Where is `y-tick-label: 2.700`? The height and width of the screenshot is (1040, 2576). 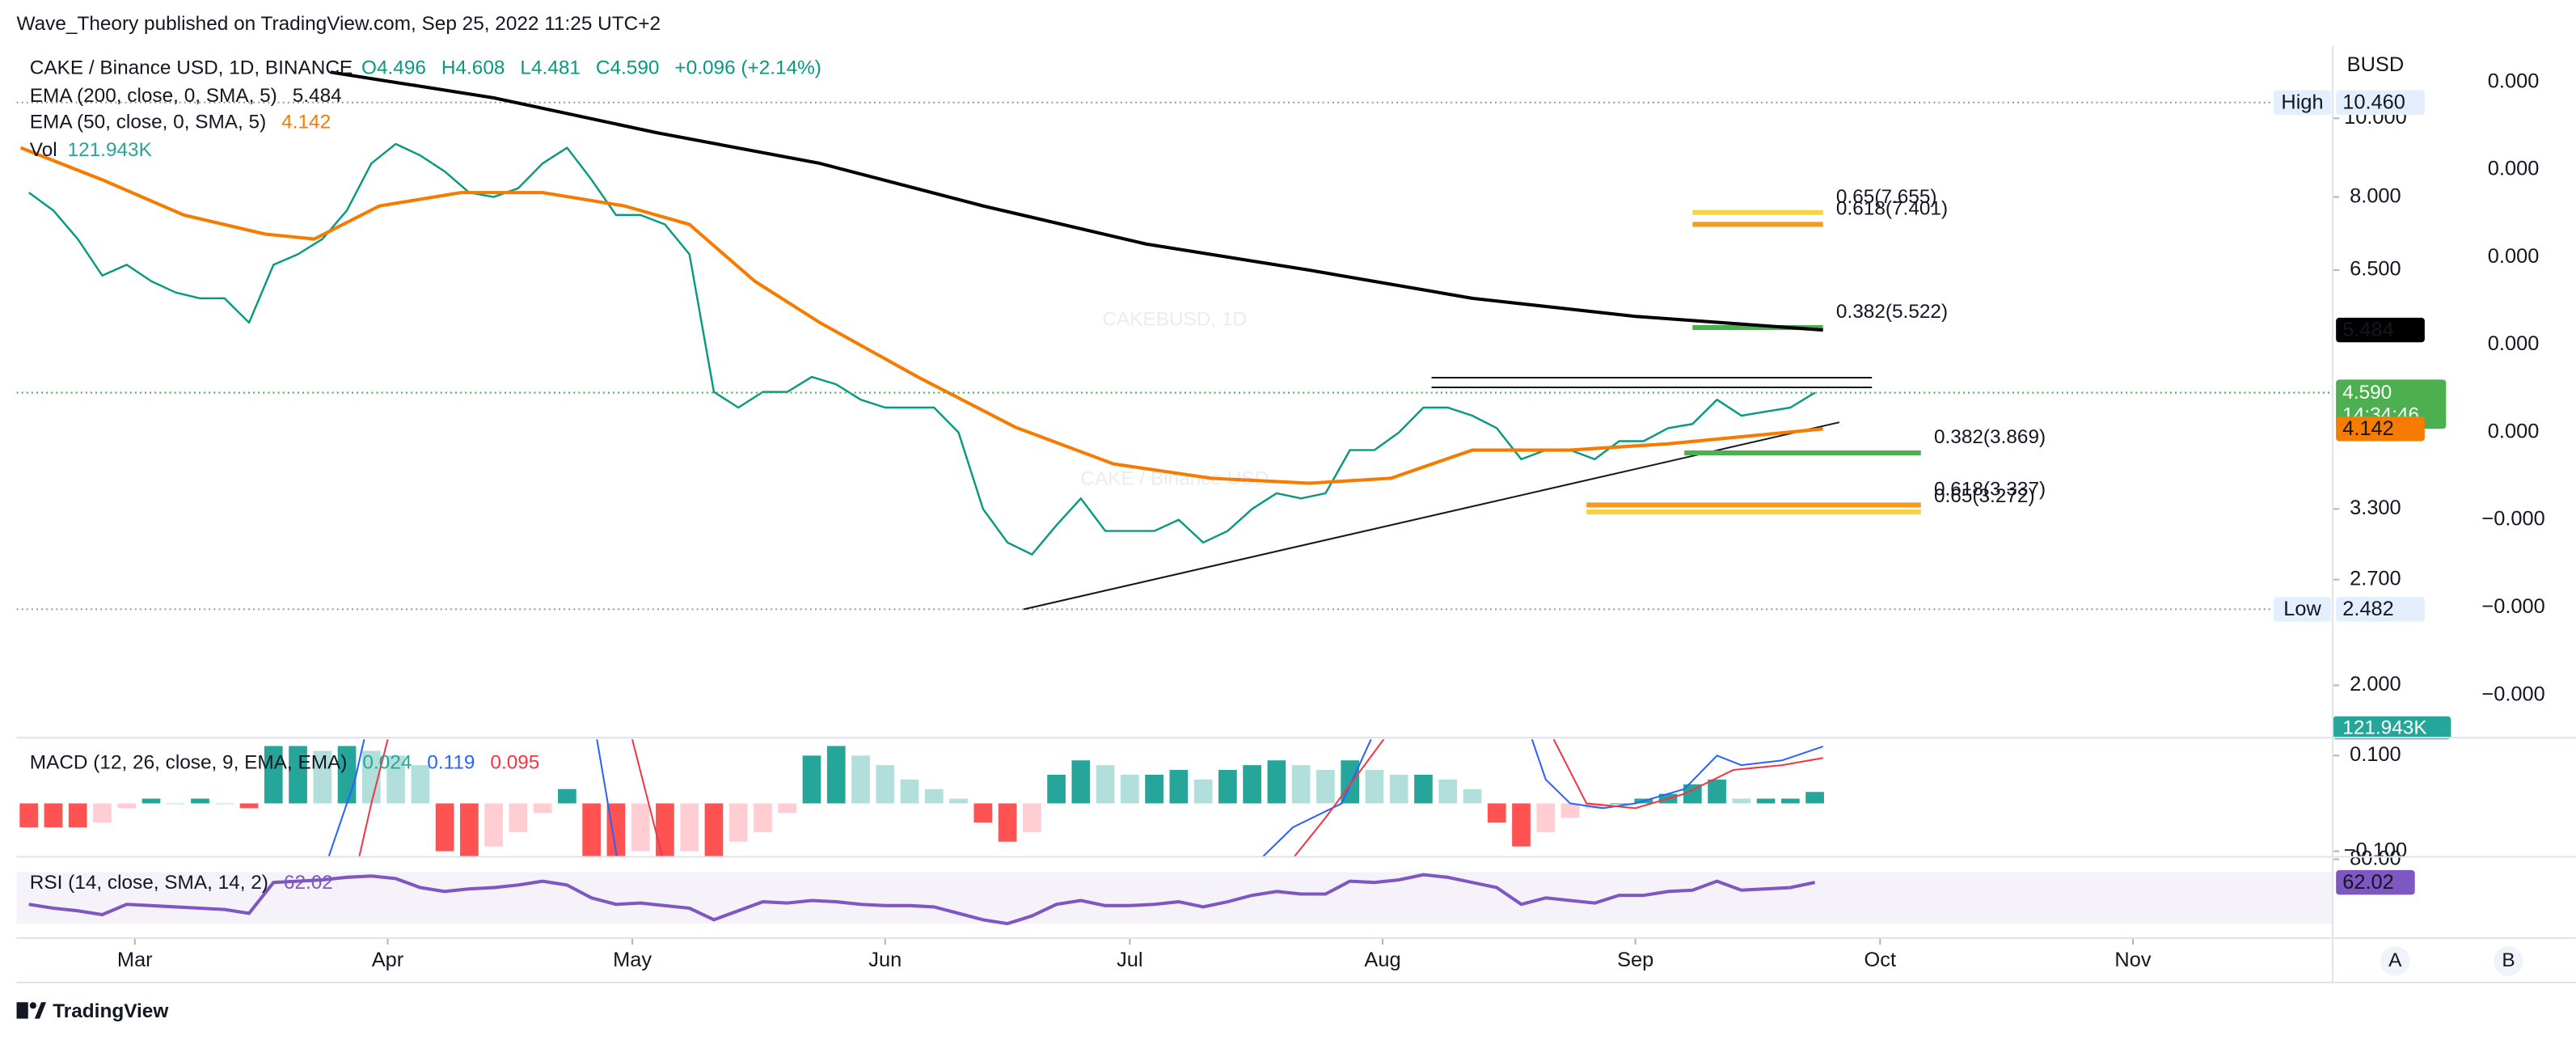
y-tick-label: 2.700 is located at coordinates (2375, 578).